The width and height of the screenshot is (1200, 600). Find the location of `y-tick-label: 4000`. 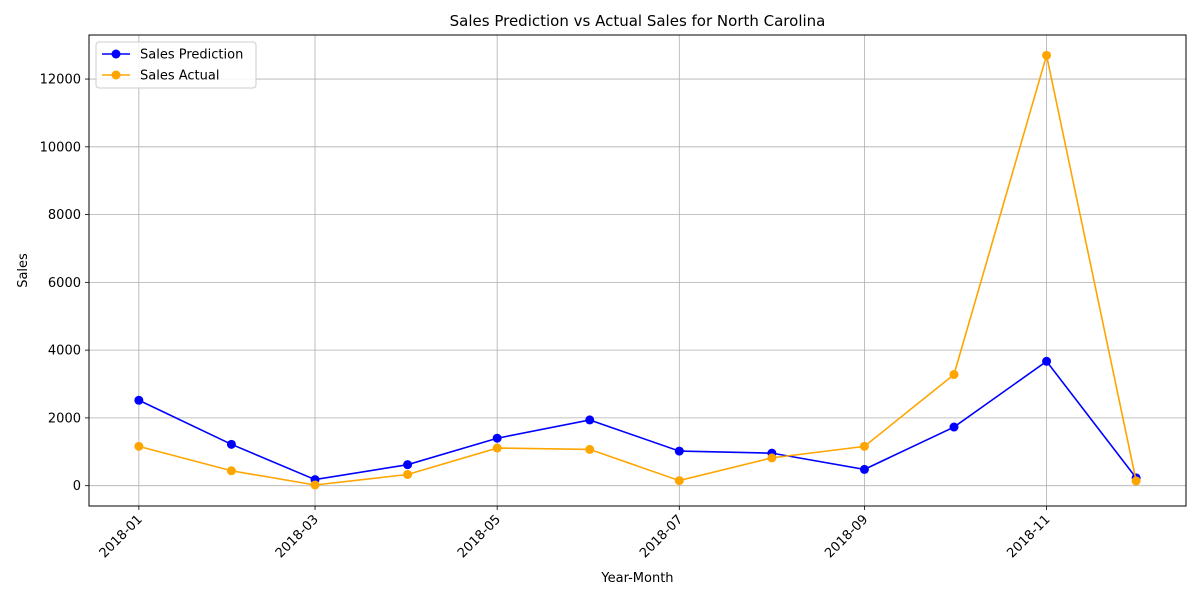

y-tick-label: 4000 is located at coordinates (64, 351).